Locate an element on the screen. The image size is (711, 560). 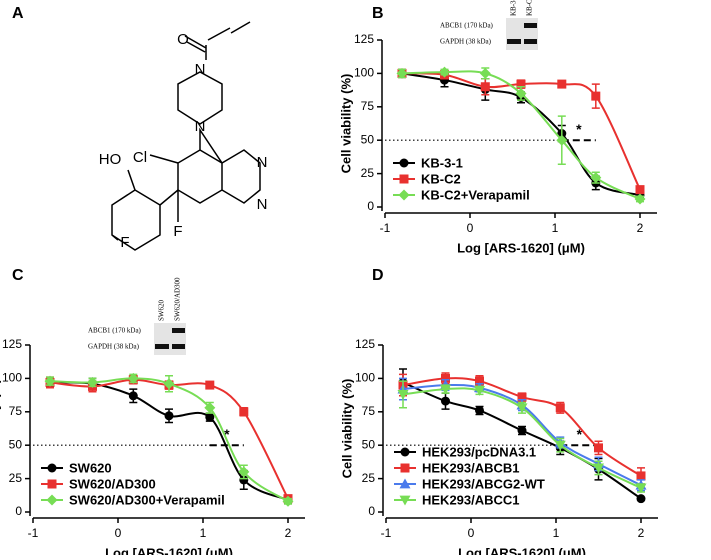
atom-label: O is located at coordinates (183, 39).